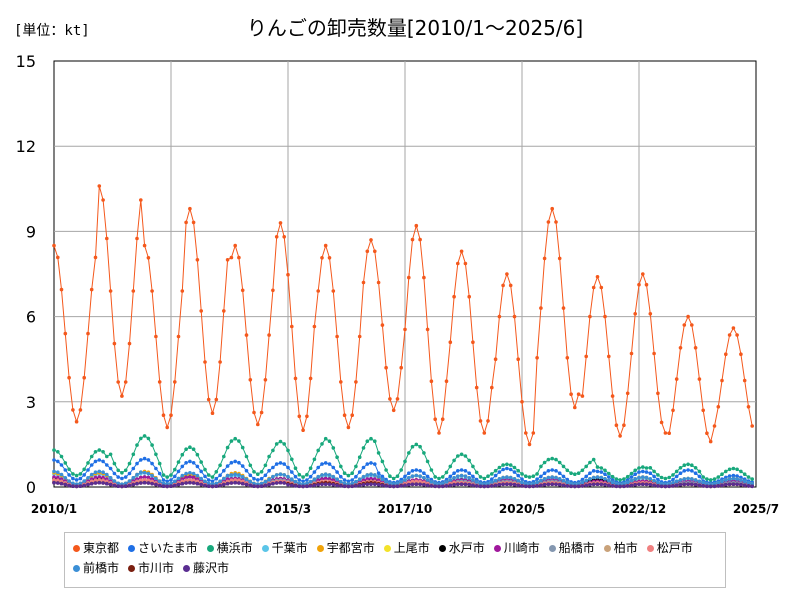 Image resolution: width=800 pixels, height=600 pixels. I want to click on x-tick-label: 2010/1, so click(54, 509).